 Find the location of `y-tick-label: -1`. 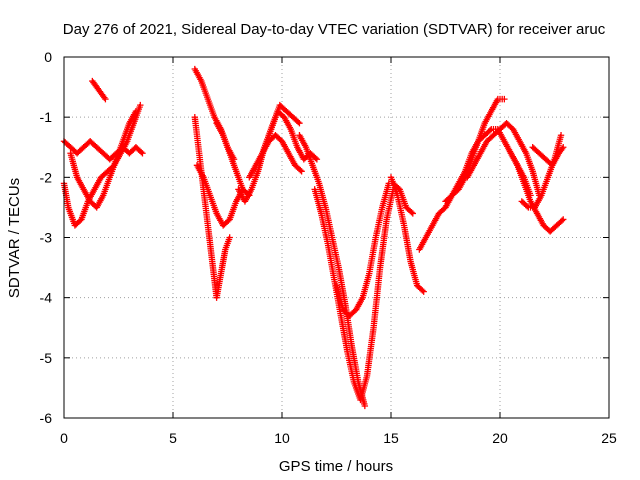

y-tick-label: -1 is located at coordinates (46, 117).